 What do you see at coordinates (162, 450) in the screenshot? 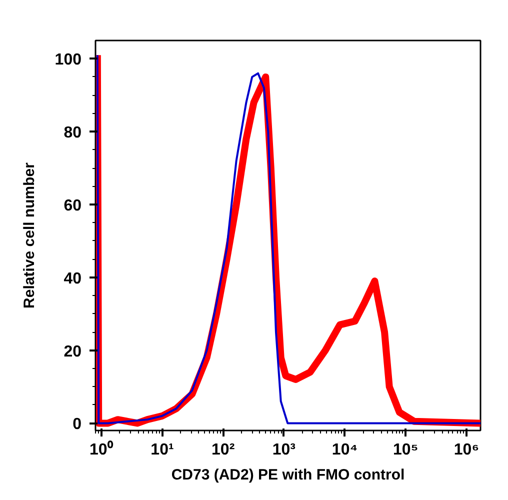
I see `x-tick-label: 10¹` at bounding box center [162, 450].